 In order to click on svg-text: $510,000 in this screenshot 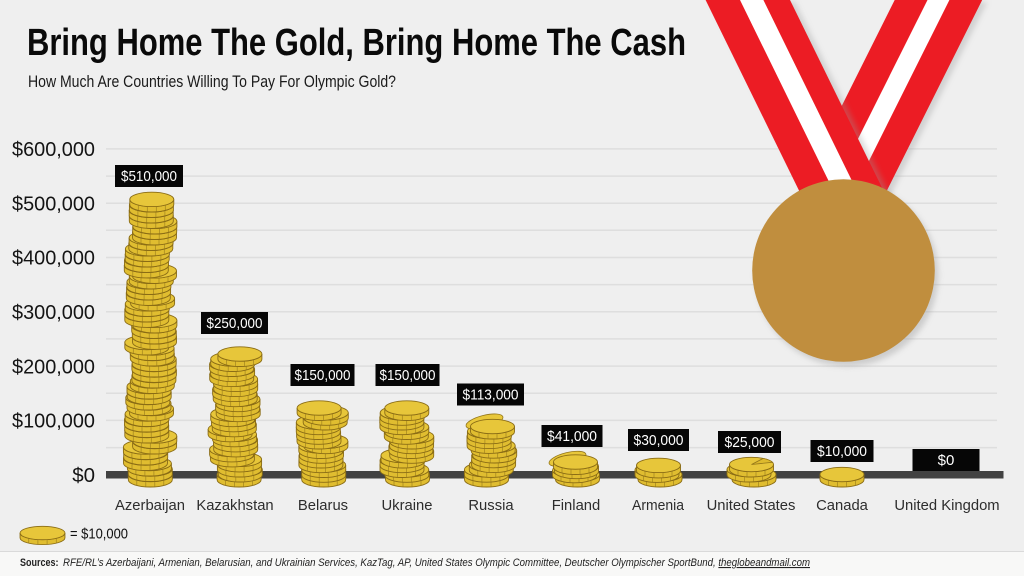, I will do `click(149, 176)`.